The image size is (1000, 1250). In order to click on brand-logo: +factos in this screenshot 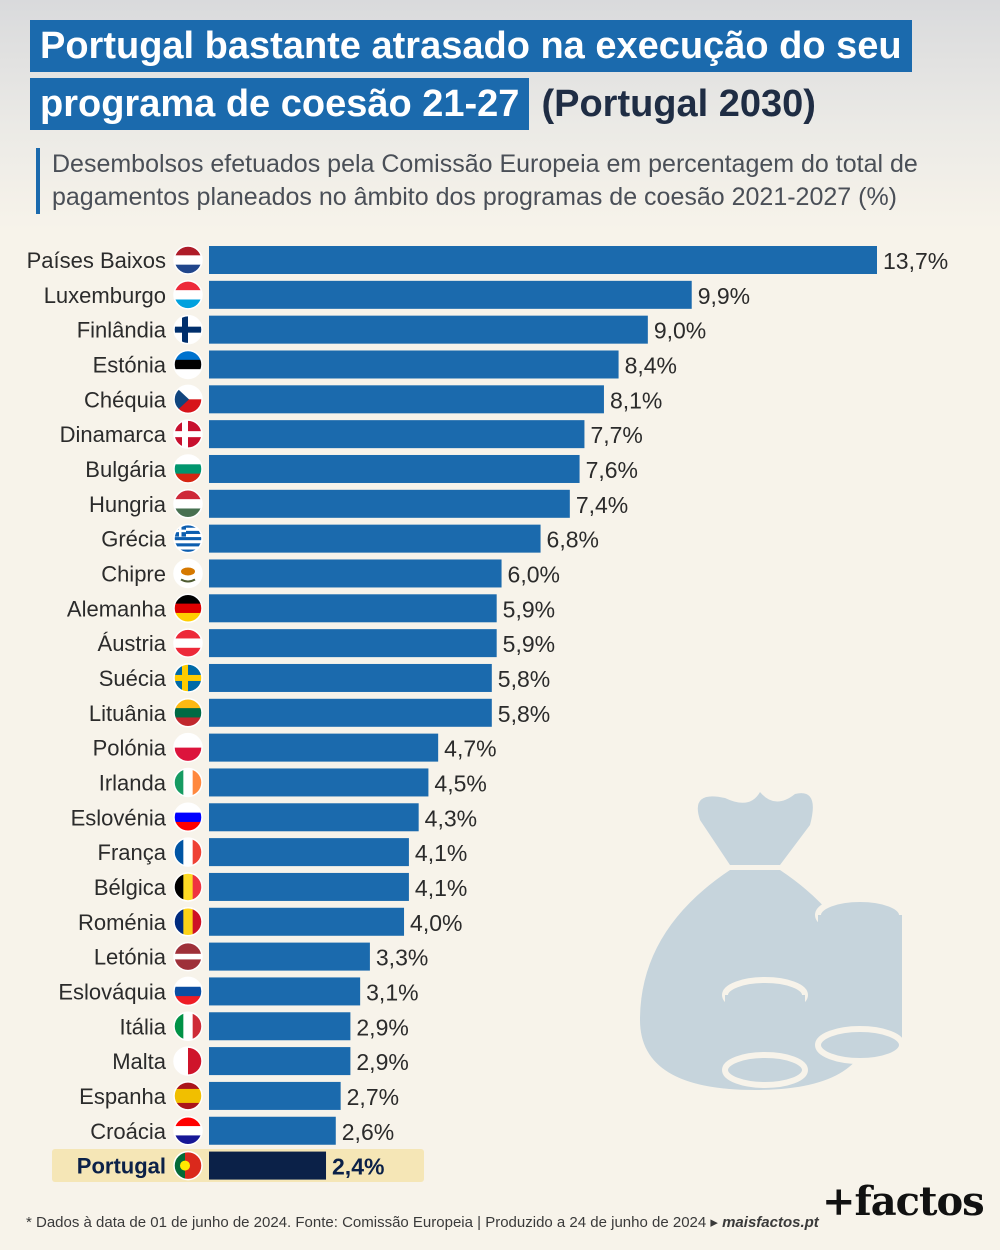, I will do `click(903, 1201)`.